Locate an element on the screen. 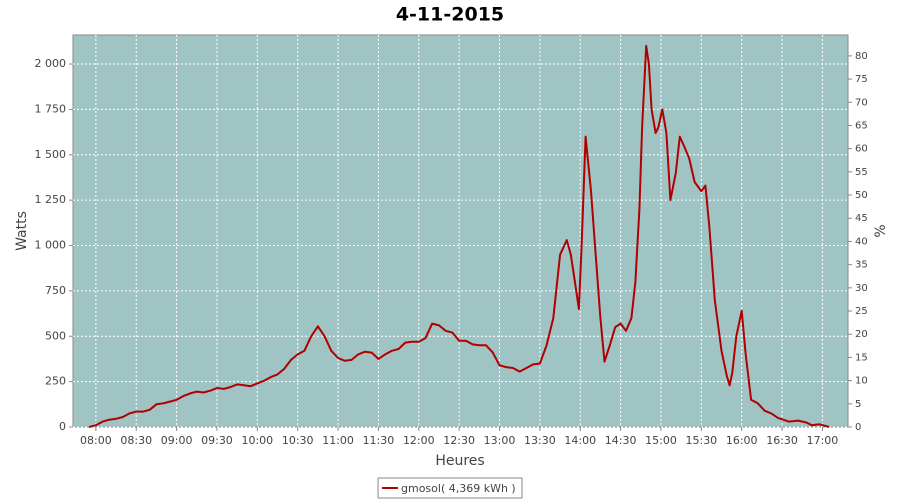 Image resolution: width=900 pixels, height=500 pixels. y2-tick-label: 55 is located at coordinates (861, 172).